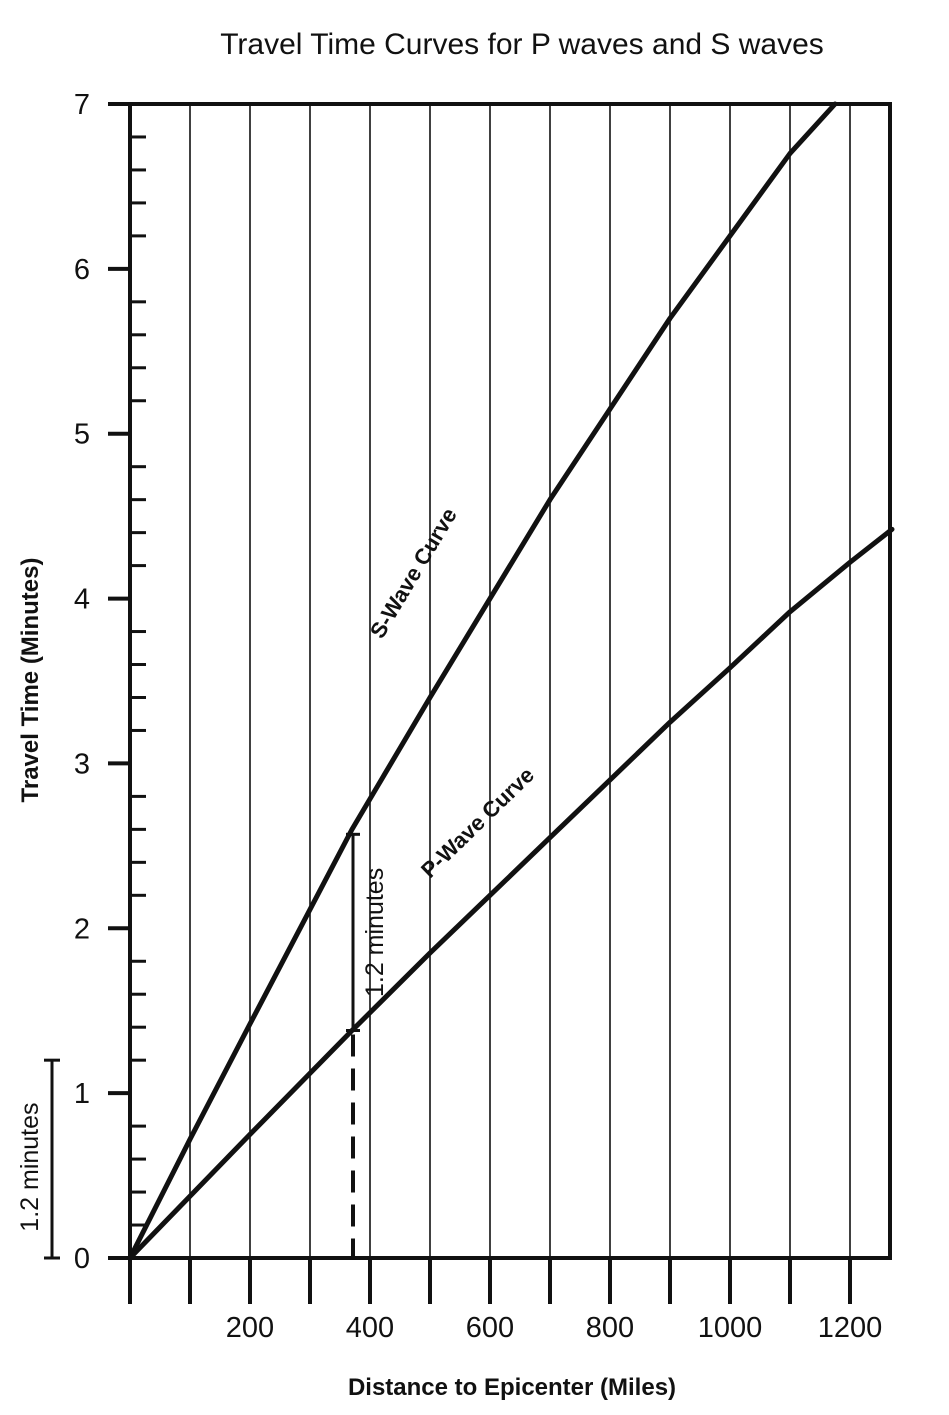 This screenshot has width=949, height=1415. I want to click on y-tick-label: 7, so click(82, 105).